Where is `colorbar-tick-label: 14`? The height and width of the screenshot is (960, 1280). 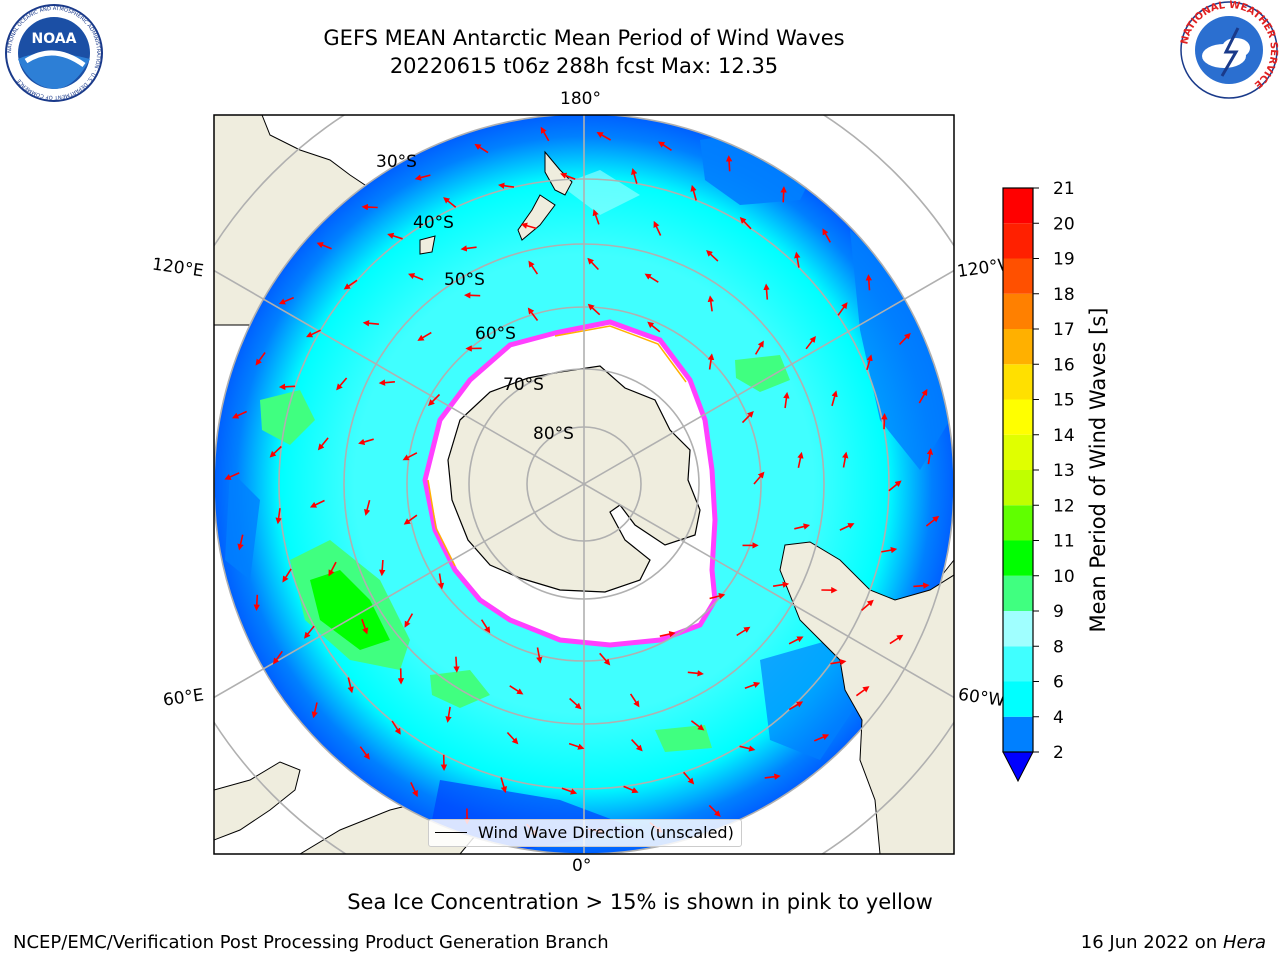 colorbar-tick-label: 14 is located at coordinates (1064, 436).